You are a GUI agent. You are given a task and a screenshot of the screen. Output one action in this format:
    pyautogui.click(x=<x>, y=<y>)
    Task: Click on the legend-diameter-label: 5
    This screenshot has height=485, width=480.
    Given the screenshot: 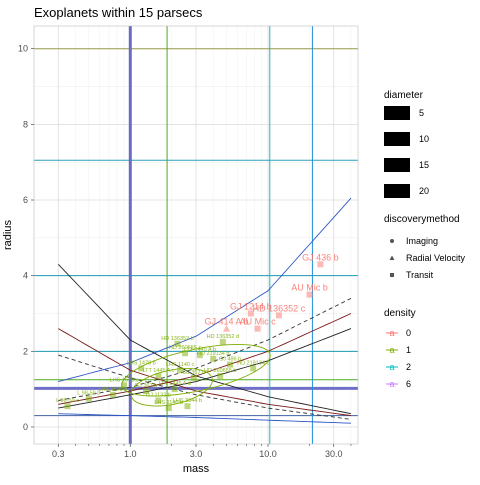 What is the action you would take?
    pyautogui.click(x=421, y=113)
    